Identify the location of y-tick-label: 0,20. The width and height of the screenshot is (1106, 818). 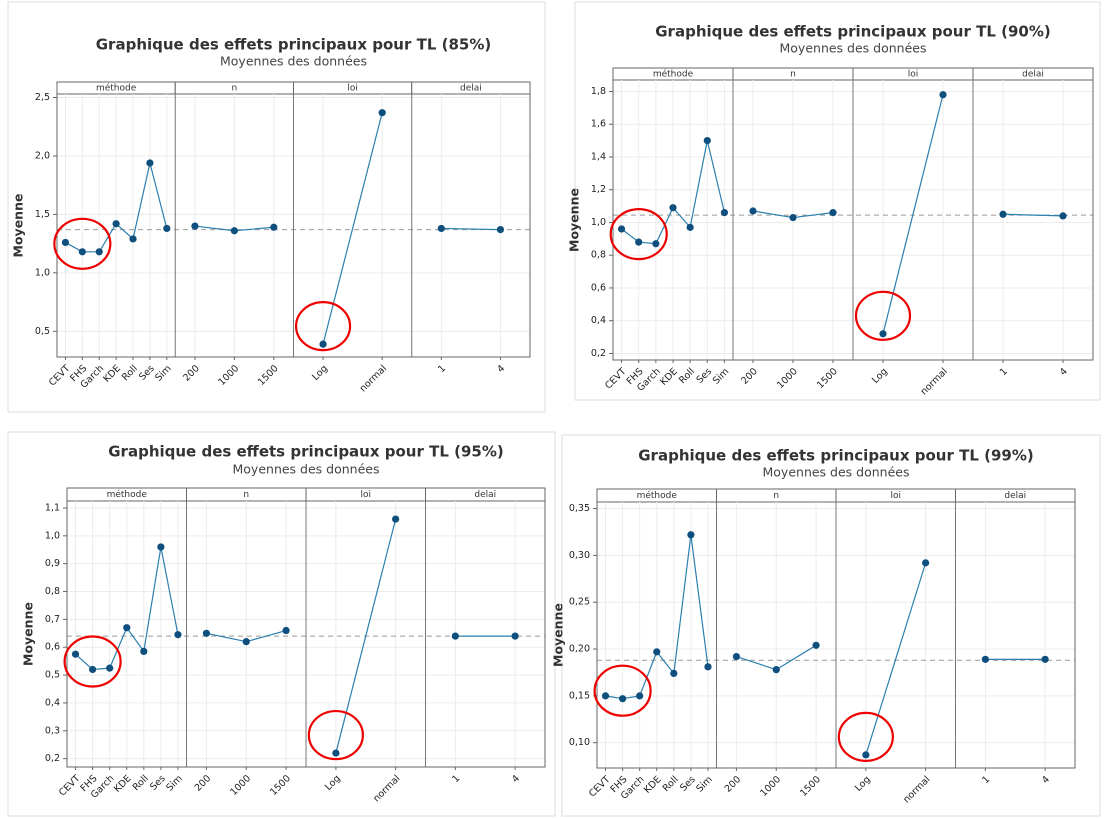
(579, 649).